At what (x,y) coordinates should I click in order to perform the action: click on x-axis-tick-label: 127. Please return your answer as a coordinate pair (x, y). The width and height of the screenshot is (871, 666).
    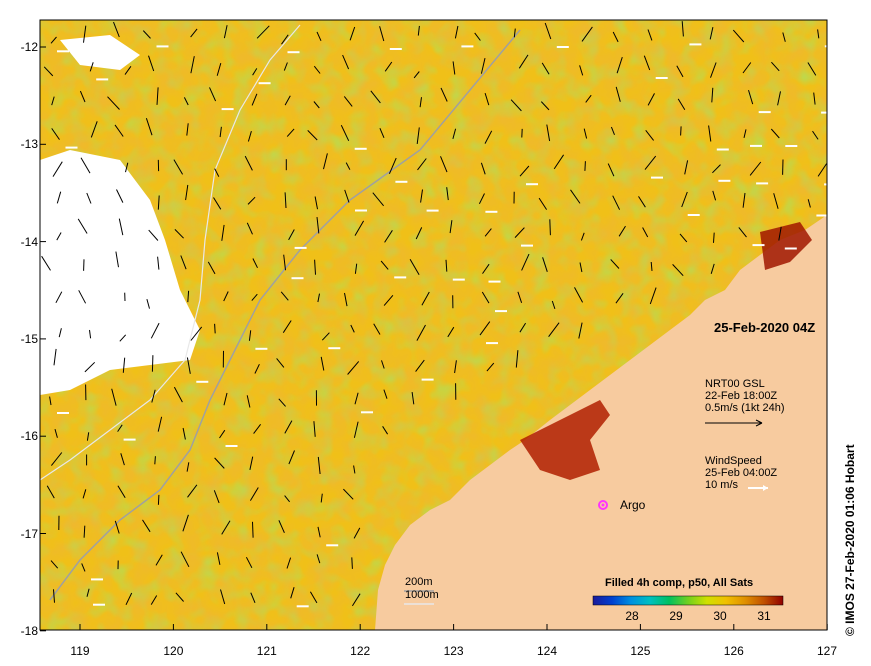
    Looking at the image, I should click on (827, 651).